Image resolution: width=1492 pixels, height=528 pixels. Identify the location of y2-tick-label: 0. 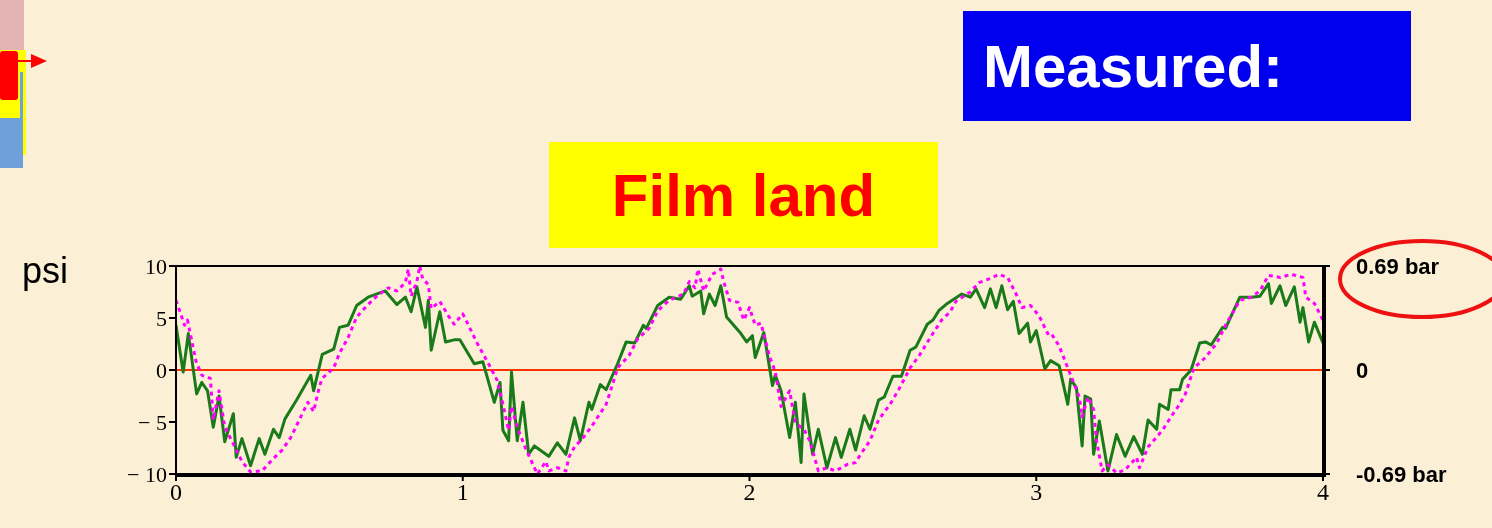
(1362, 370).